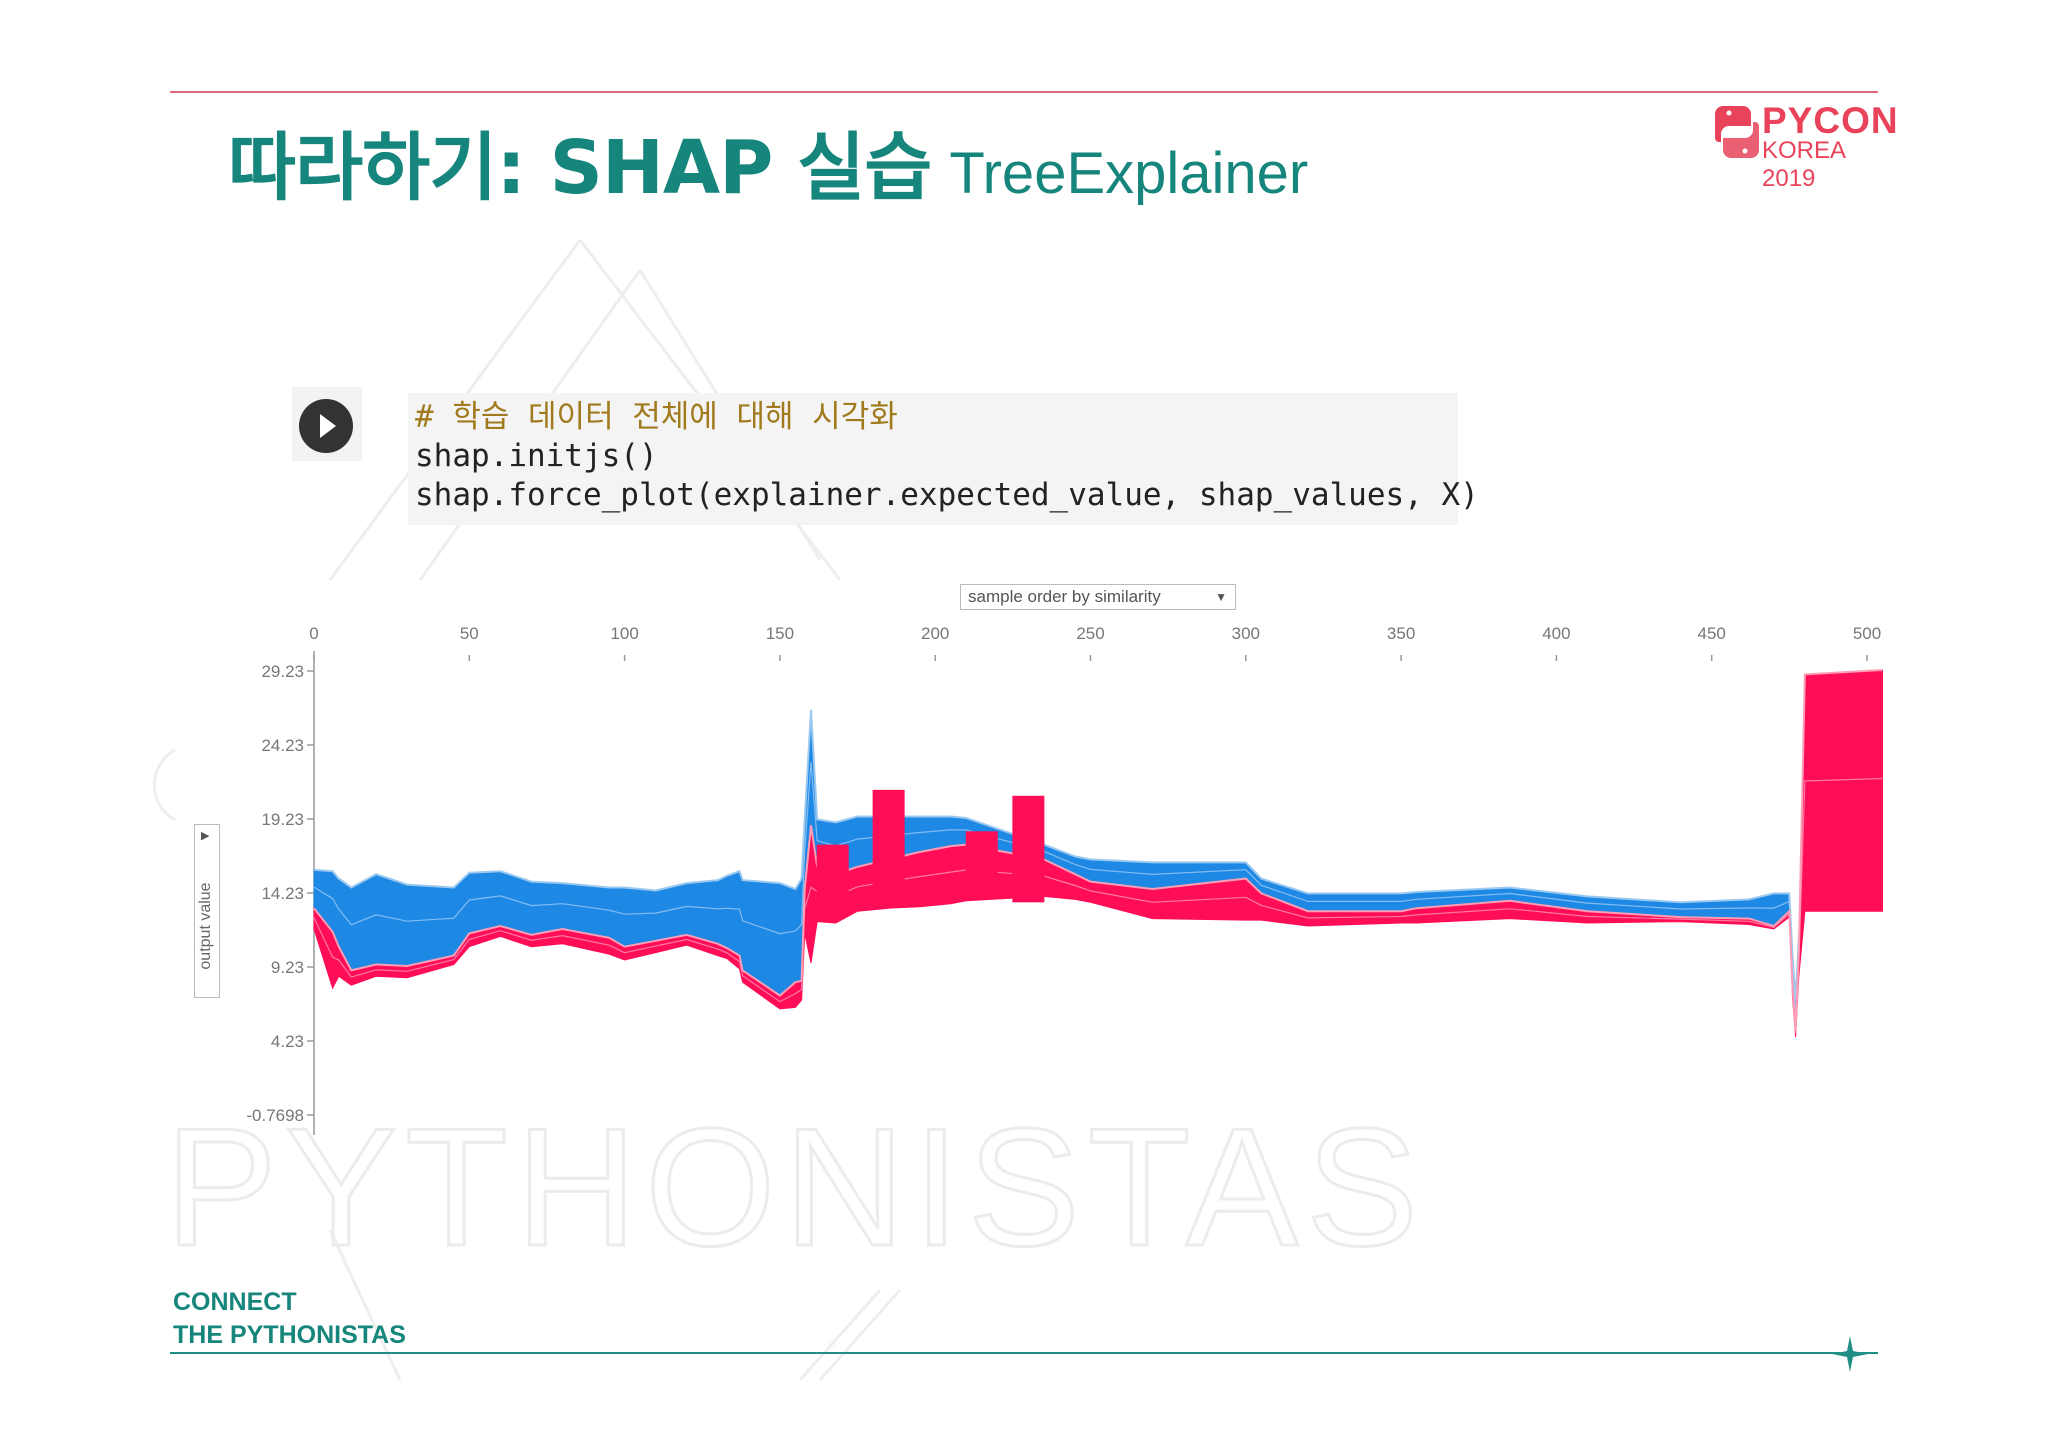  Describe the element at coordinates (287, 1041) in the screenshot. I see `y-tick-label: 4.23` at that location.